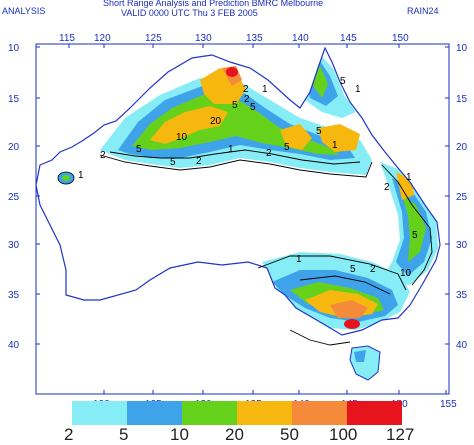 Image resolution: width=474 pixels, height=445 pixels. What do you see at coordinates (234, 38) in the screenshot?
I see `lon-top-axis: 115 120 125 130 135 140 145 150` at bounding box center [234, 38].